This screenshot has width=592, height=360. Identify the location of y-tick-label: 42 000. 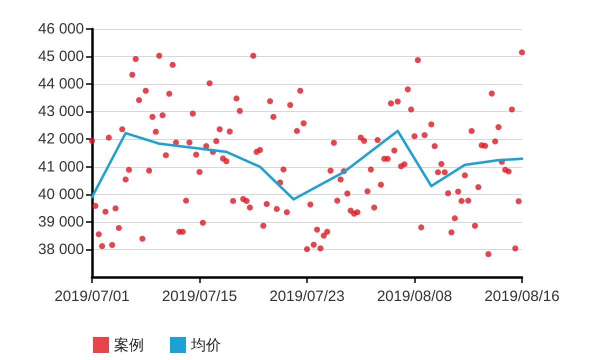
(61, 139).